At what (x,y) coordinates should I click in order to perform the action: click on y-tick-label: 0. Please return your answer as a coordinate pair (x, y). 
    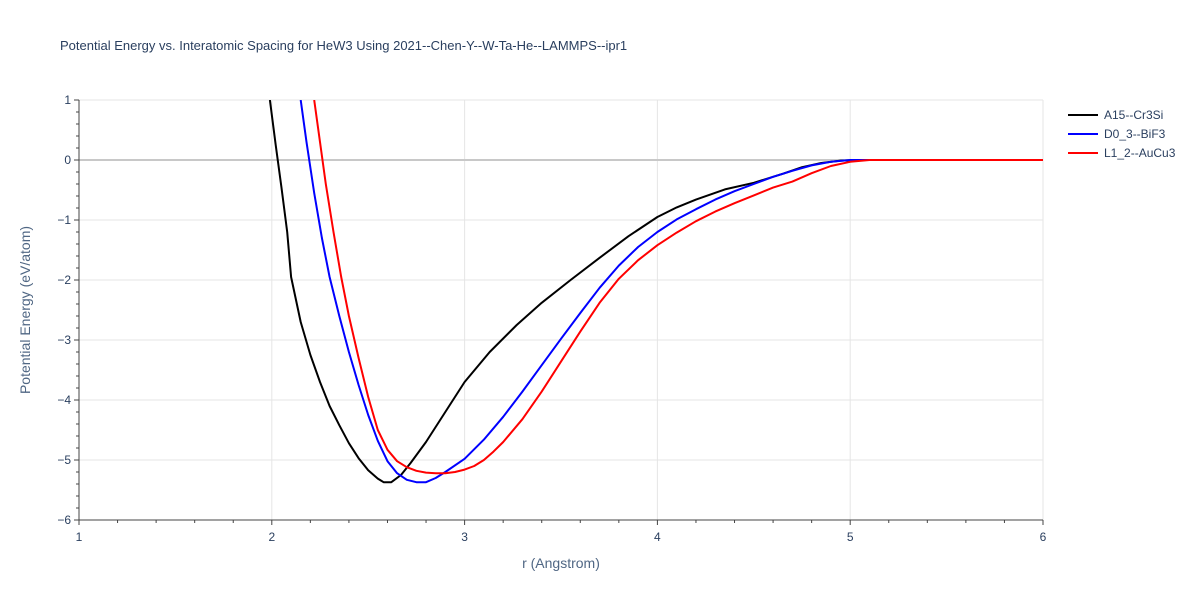
    Looking at the image, I should click on (67, 160).